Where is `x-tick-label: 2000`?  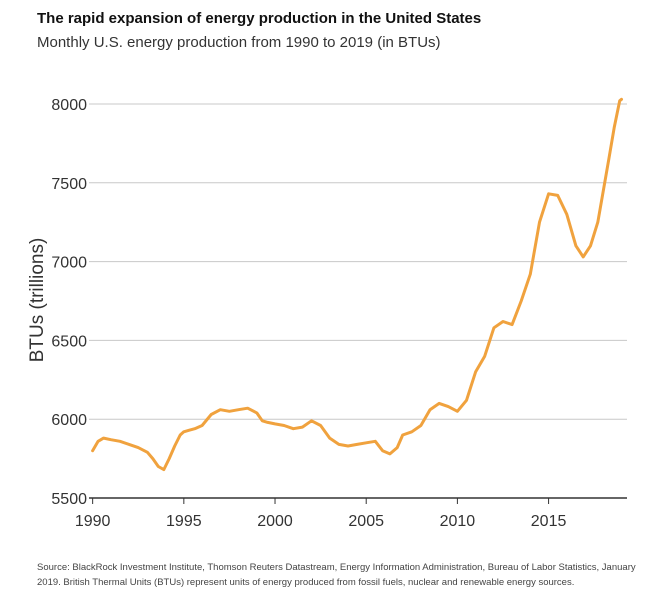
x-tick-label: 2000 is located at coordinates (275, 521).